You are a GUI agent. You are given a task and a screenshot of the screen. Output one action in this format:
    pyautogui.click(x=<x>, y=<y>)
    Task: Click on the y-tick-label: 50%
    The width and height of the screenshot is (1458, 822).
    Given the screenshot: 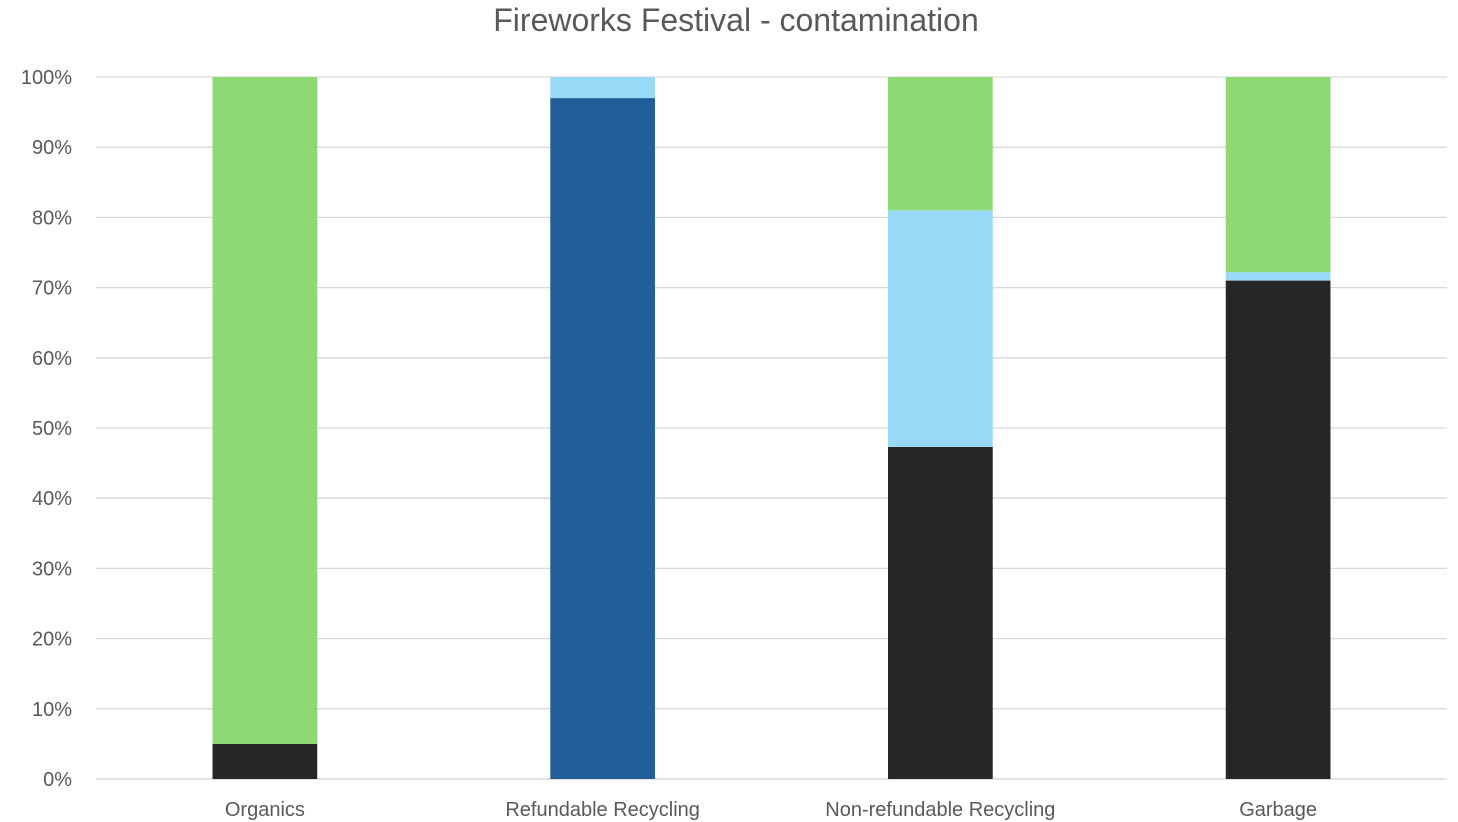 What is the action you would take?
    pyautogui.click(x=52, y=429)
    